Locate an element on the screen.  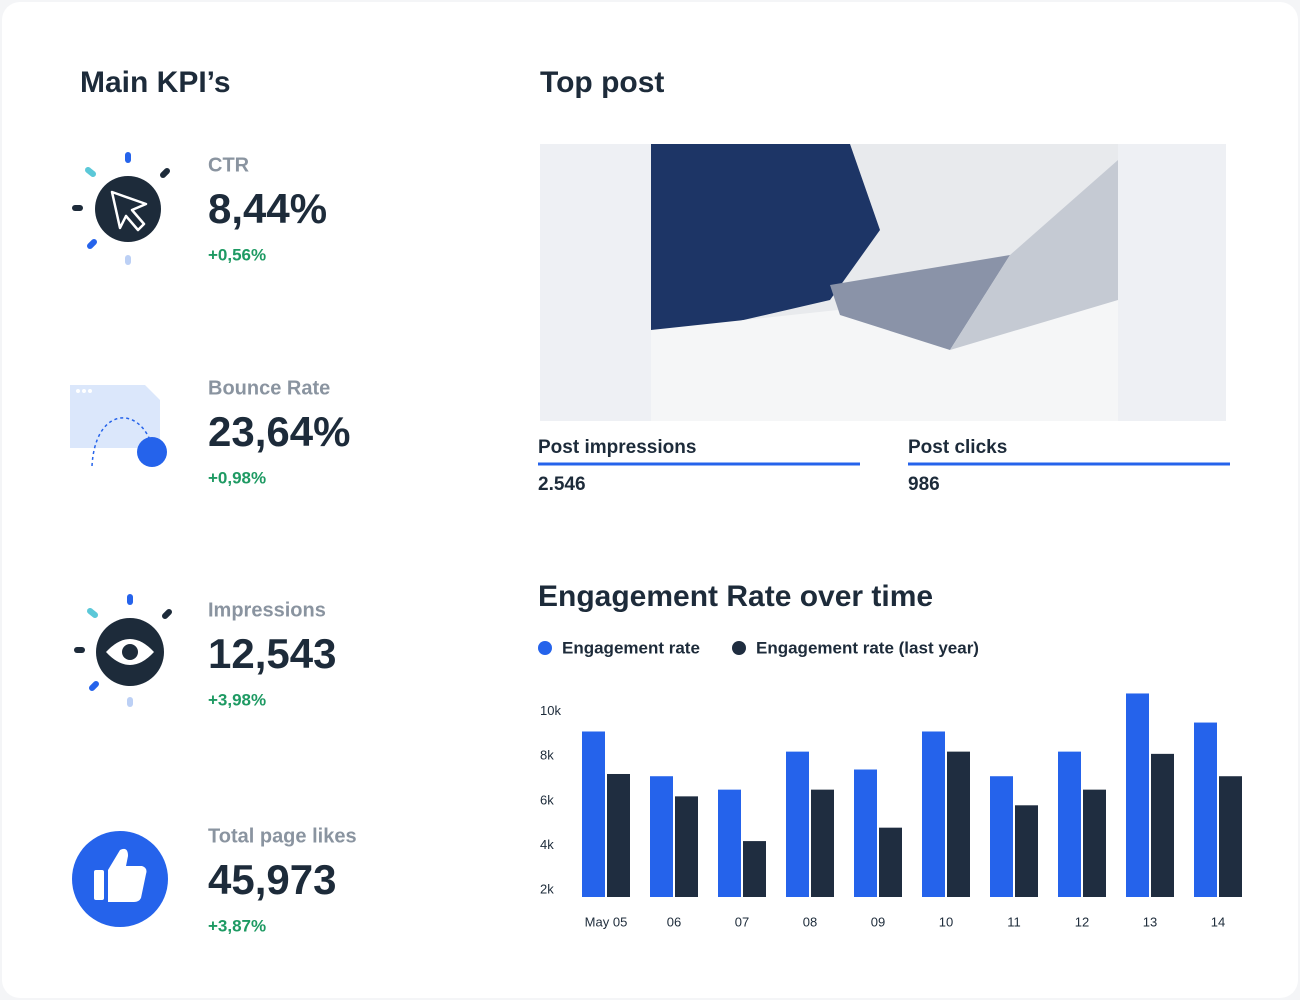
ctr-icon is located at coordinates (121, 208).